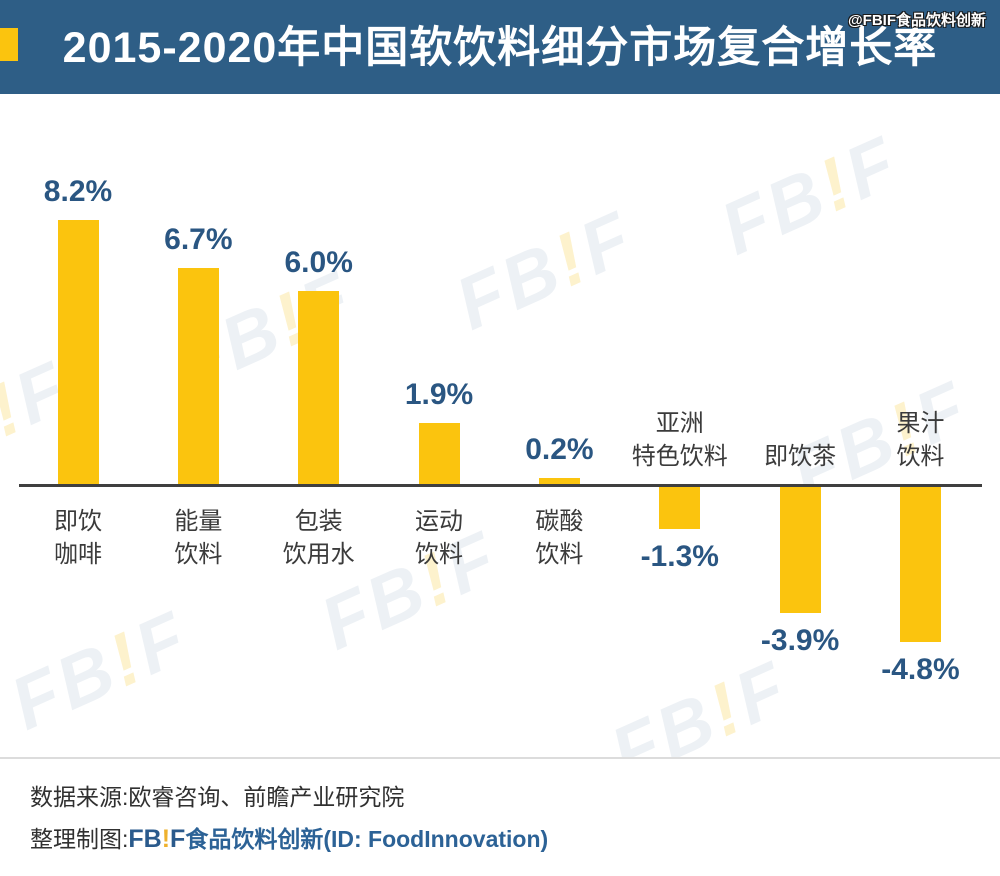 Image resolution: width=1000 pixels, height=876 pixels. I want to click on category-label: 即饮 咖啡, so click(78, 538).